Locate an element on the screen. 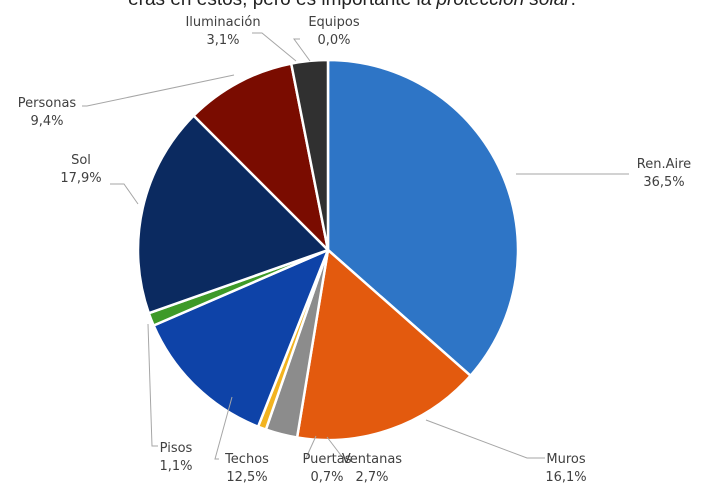 Image resolution: width=704 pixels, height=488 pixels. slice-label-ventanas: Ventanas is located at coordinates (372, 459).